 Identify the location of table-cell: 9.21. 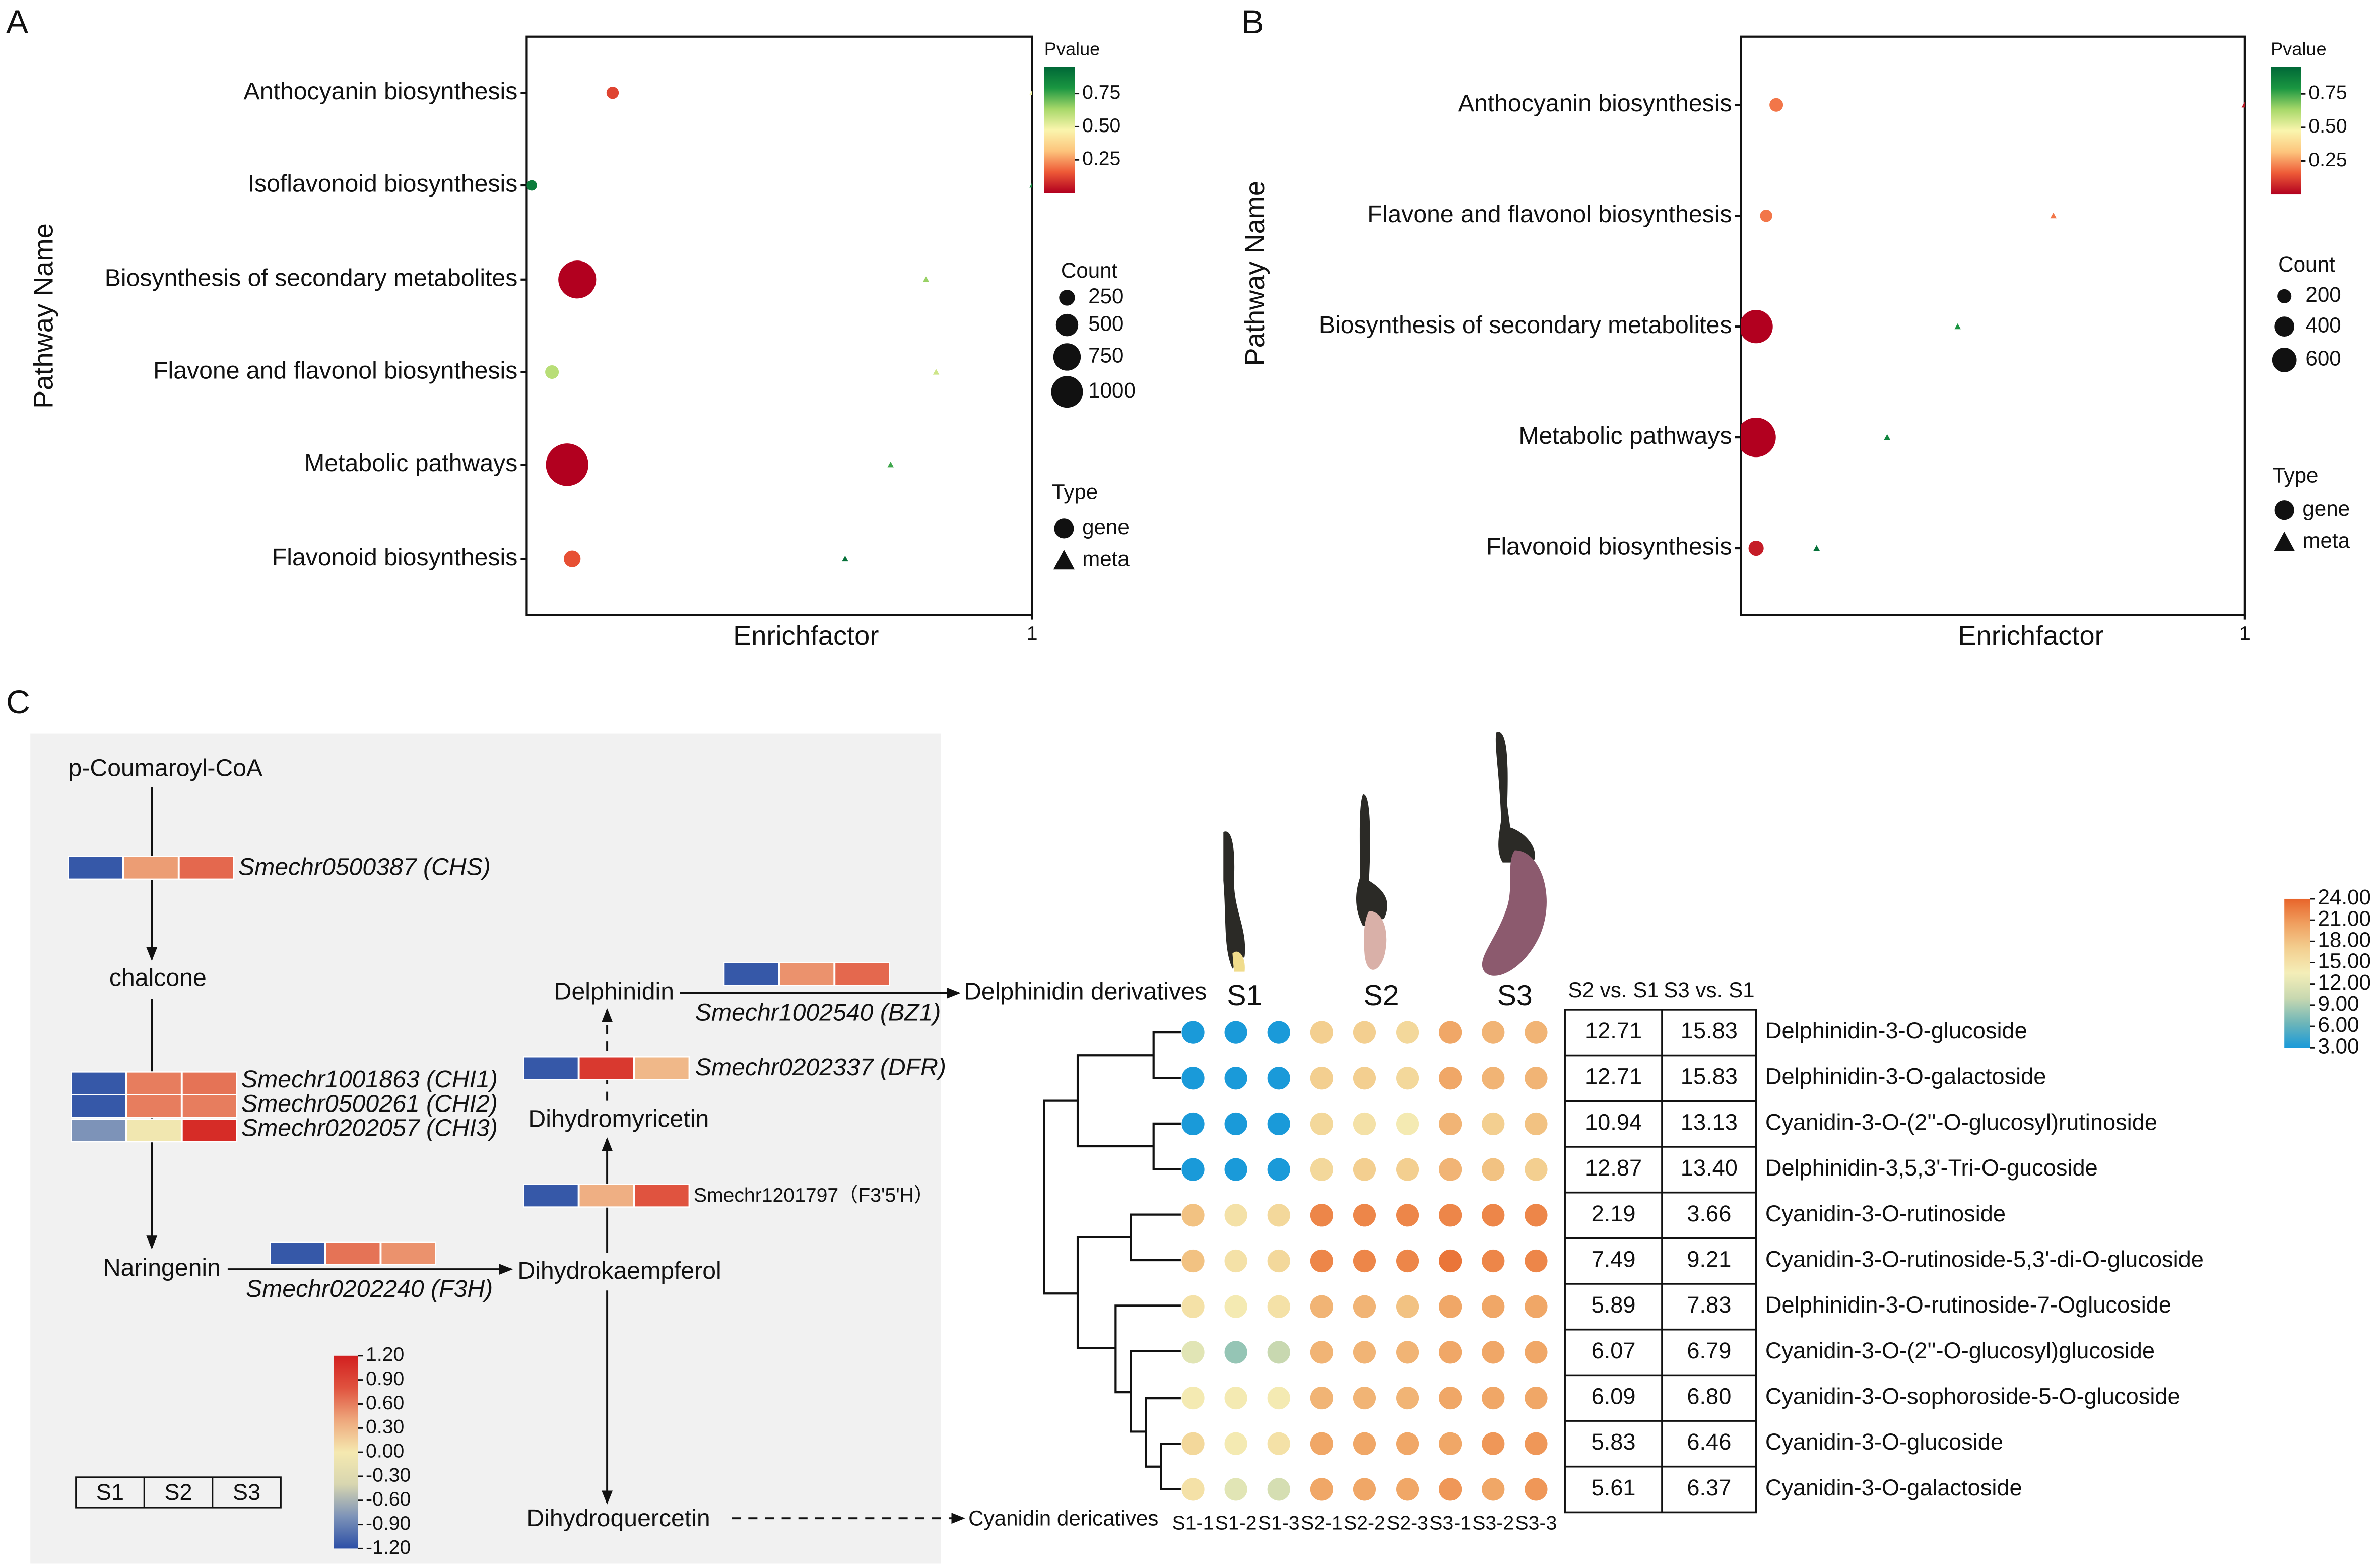
(1709, 1259).